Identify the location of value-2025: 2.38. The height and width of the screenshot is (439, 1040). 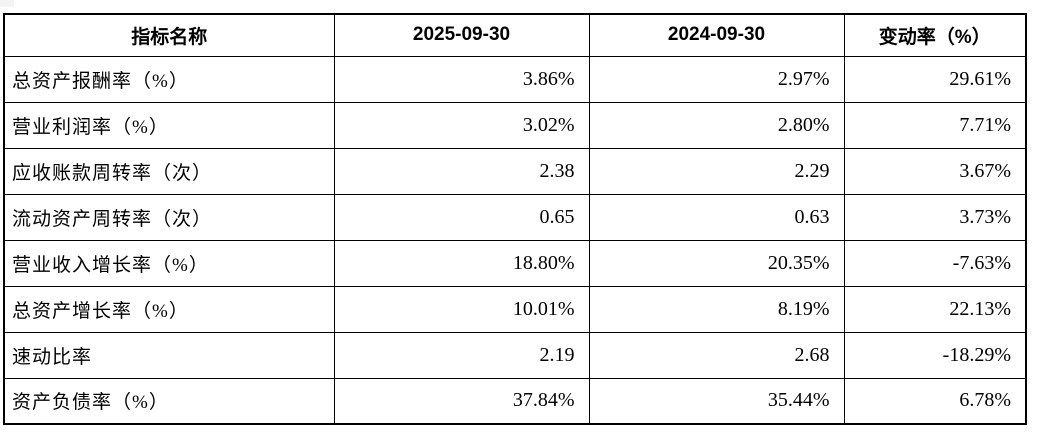
(461, 171).